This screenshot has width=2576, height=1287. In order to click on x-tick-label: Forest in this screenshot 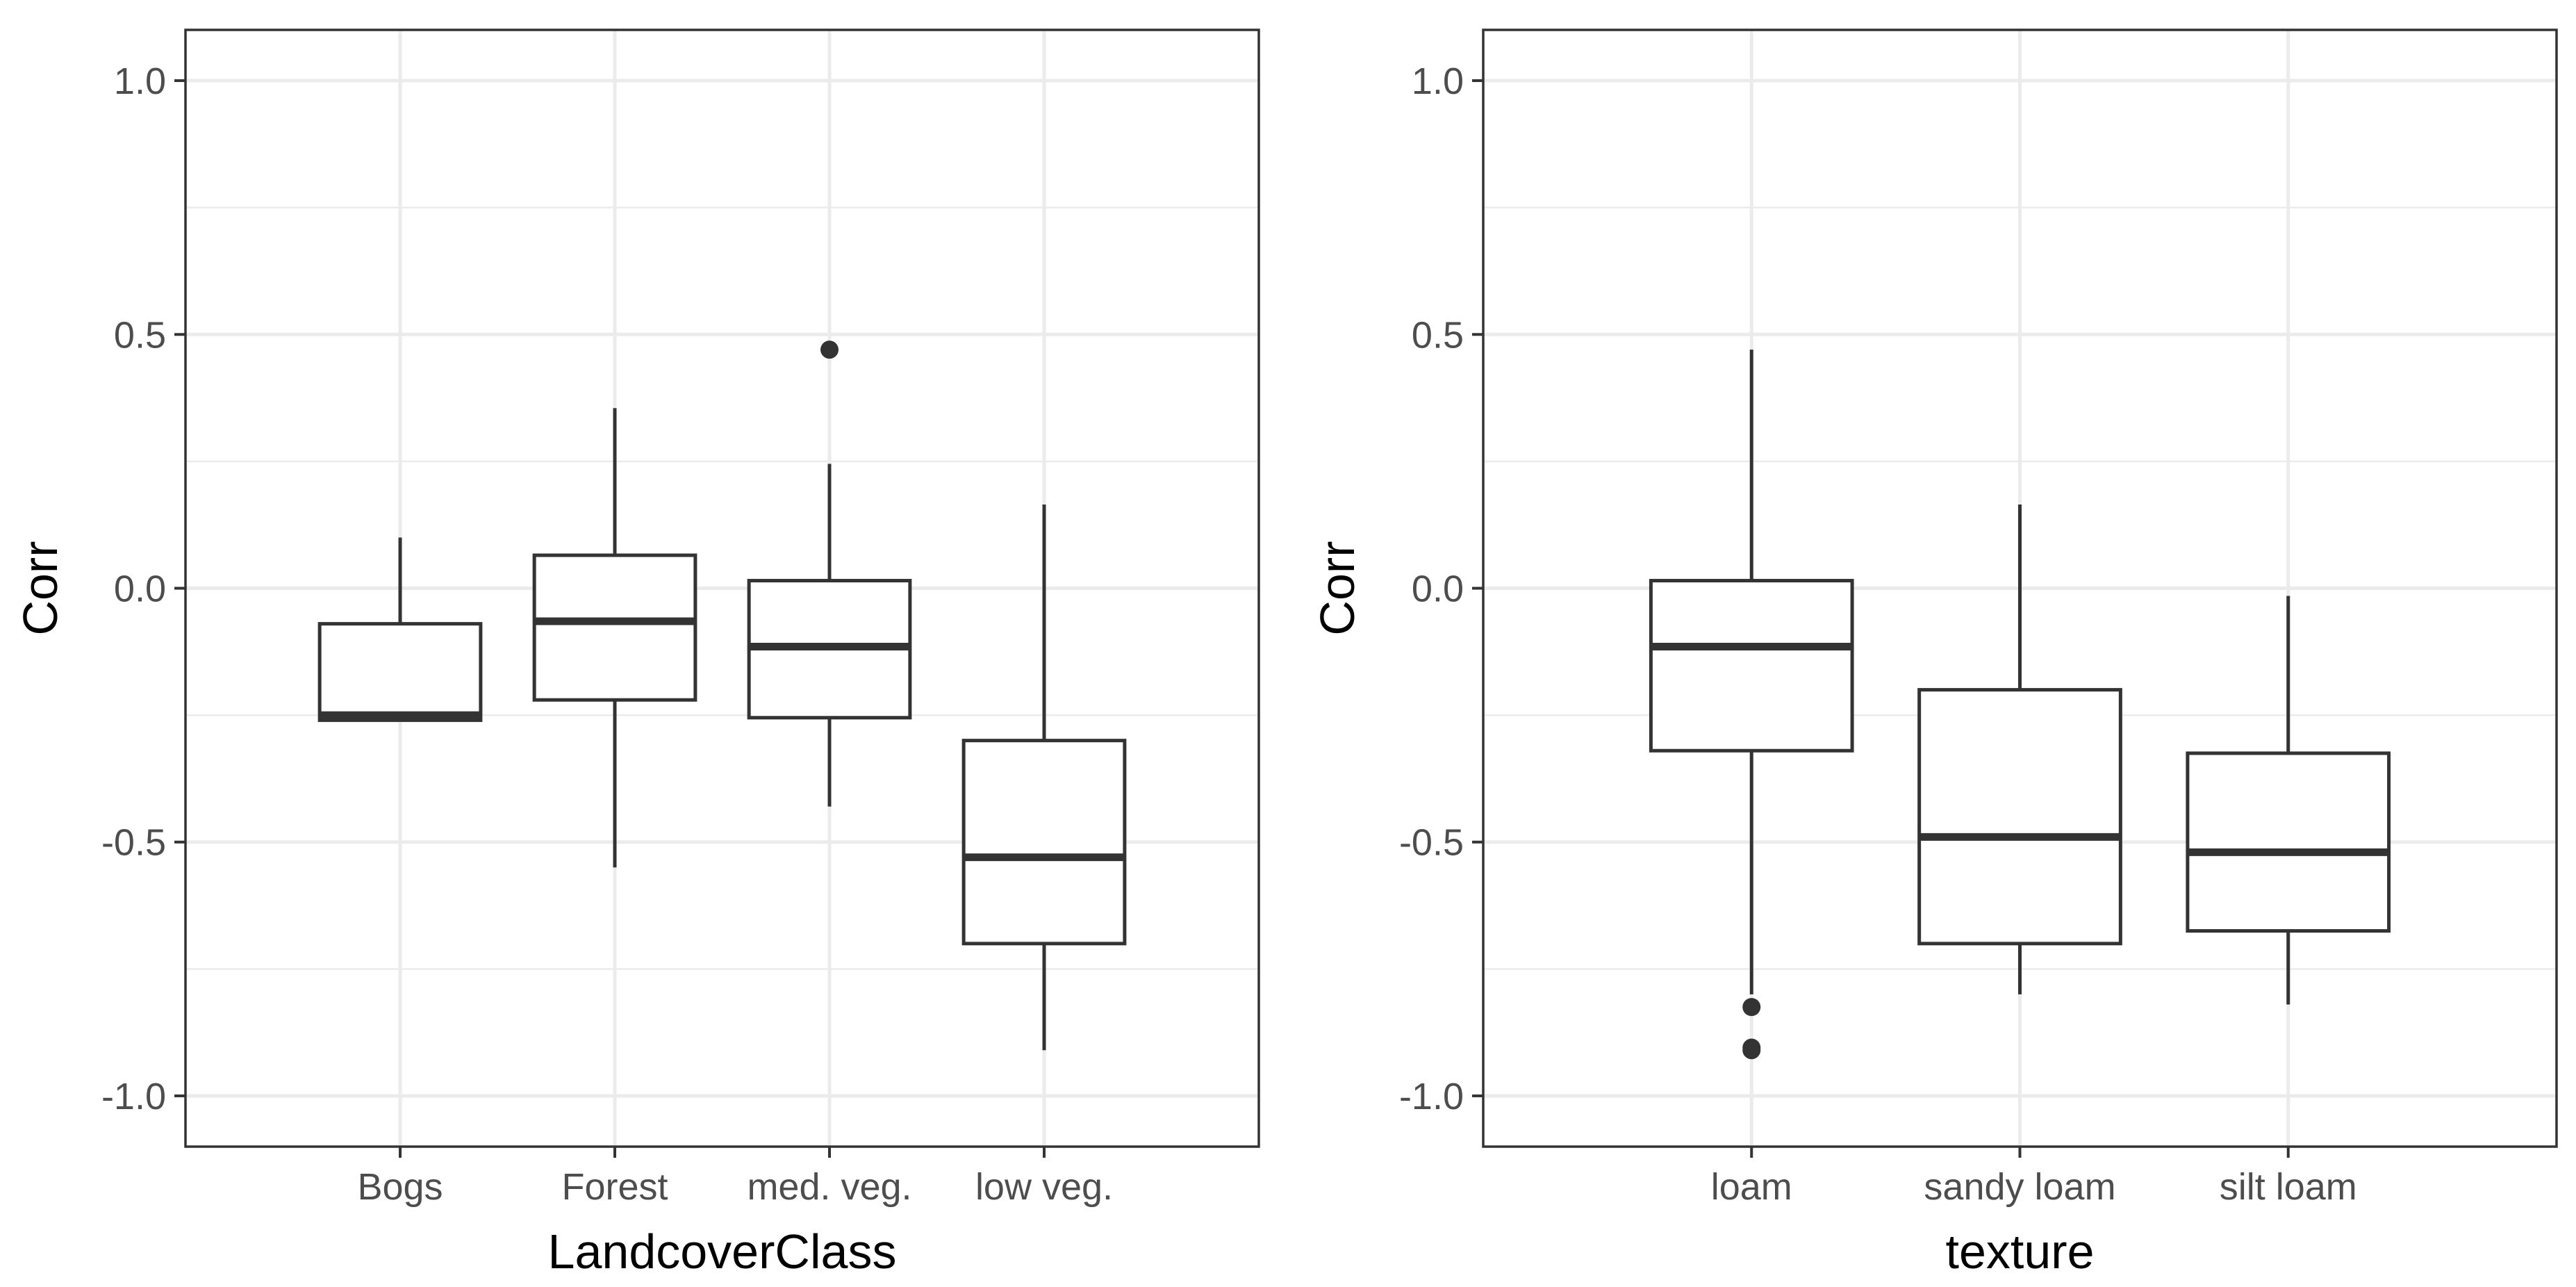, I will do `click(615, 1187)`.